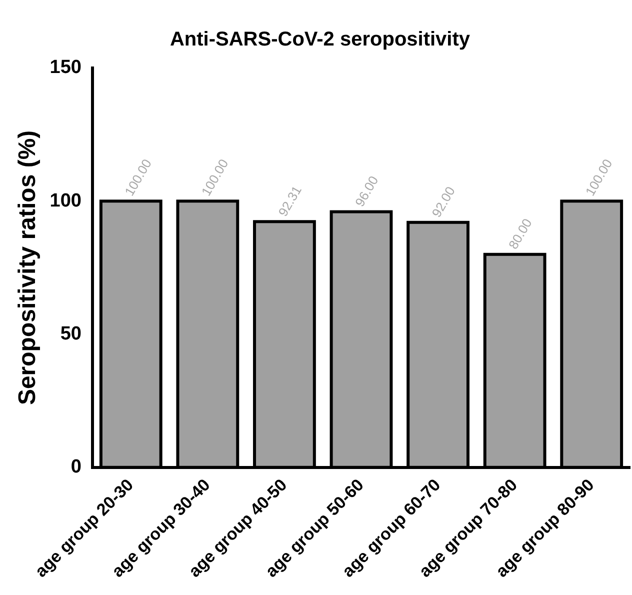 The image size is (632, 595). Describe the element at coordinates (28, 268) in the screenshot. I see `y-axis-title: Seropositivity ratios (%)` at that location.